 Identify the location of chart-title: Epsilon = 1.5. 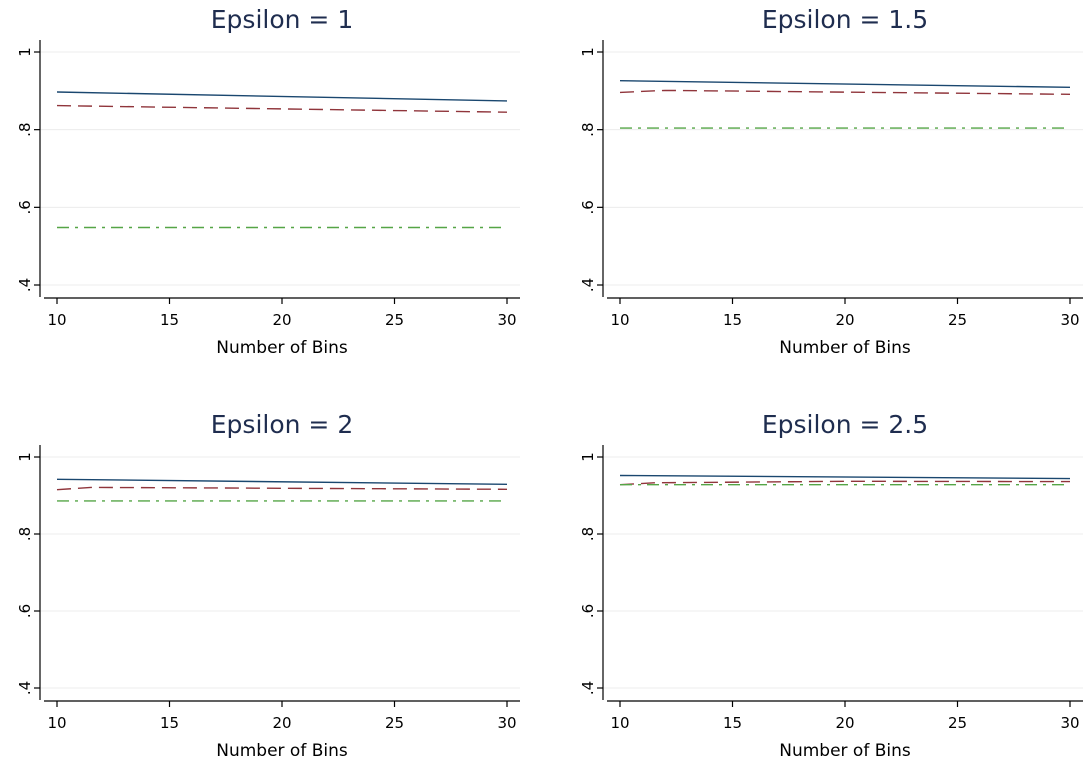
(845, 19).